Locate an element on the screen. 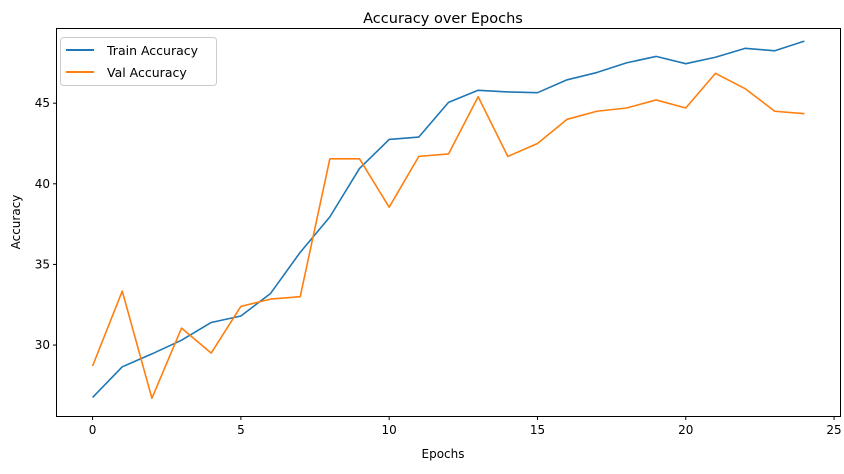 The height and width of the screenshot is (474, 844). x-tick-label: 10 is located at coordinates (389, 430).